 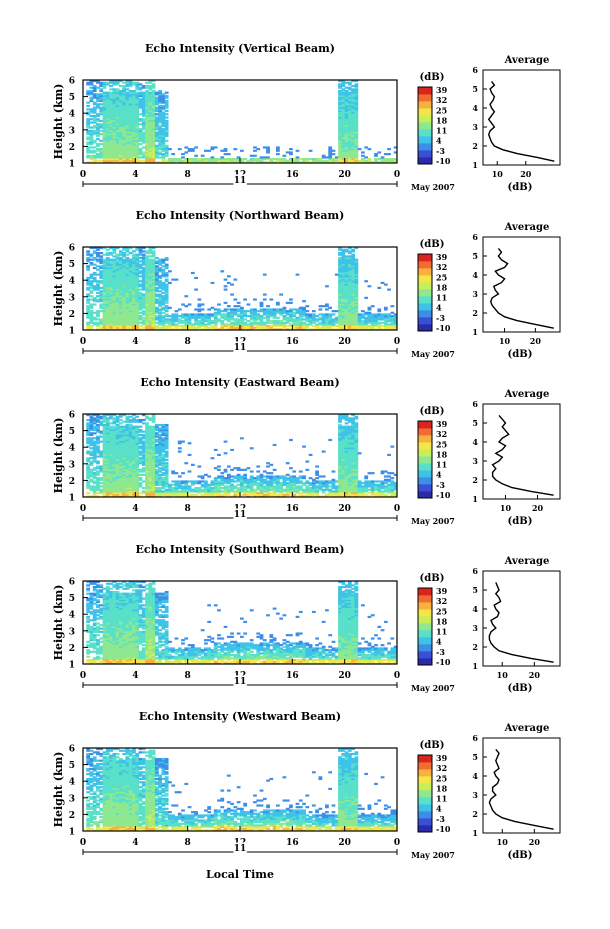 I want to click on average-x-label: (dB), so click(x=520, y=187).